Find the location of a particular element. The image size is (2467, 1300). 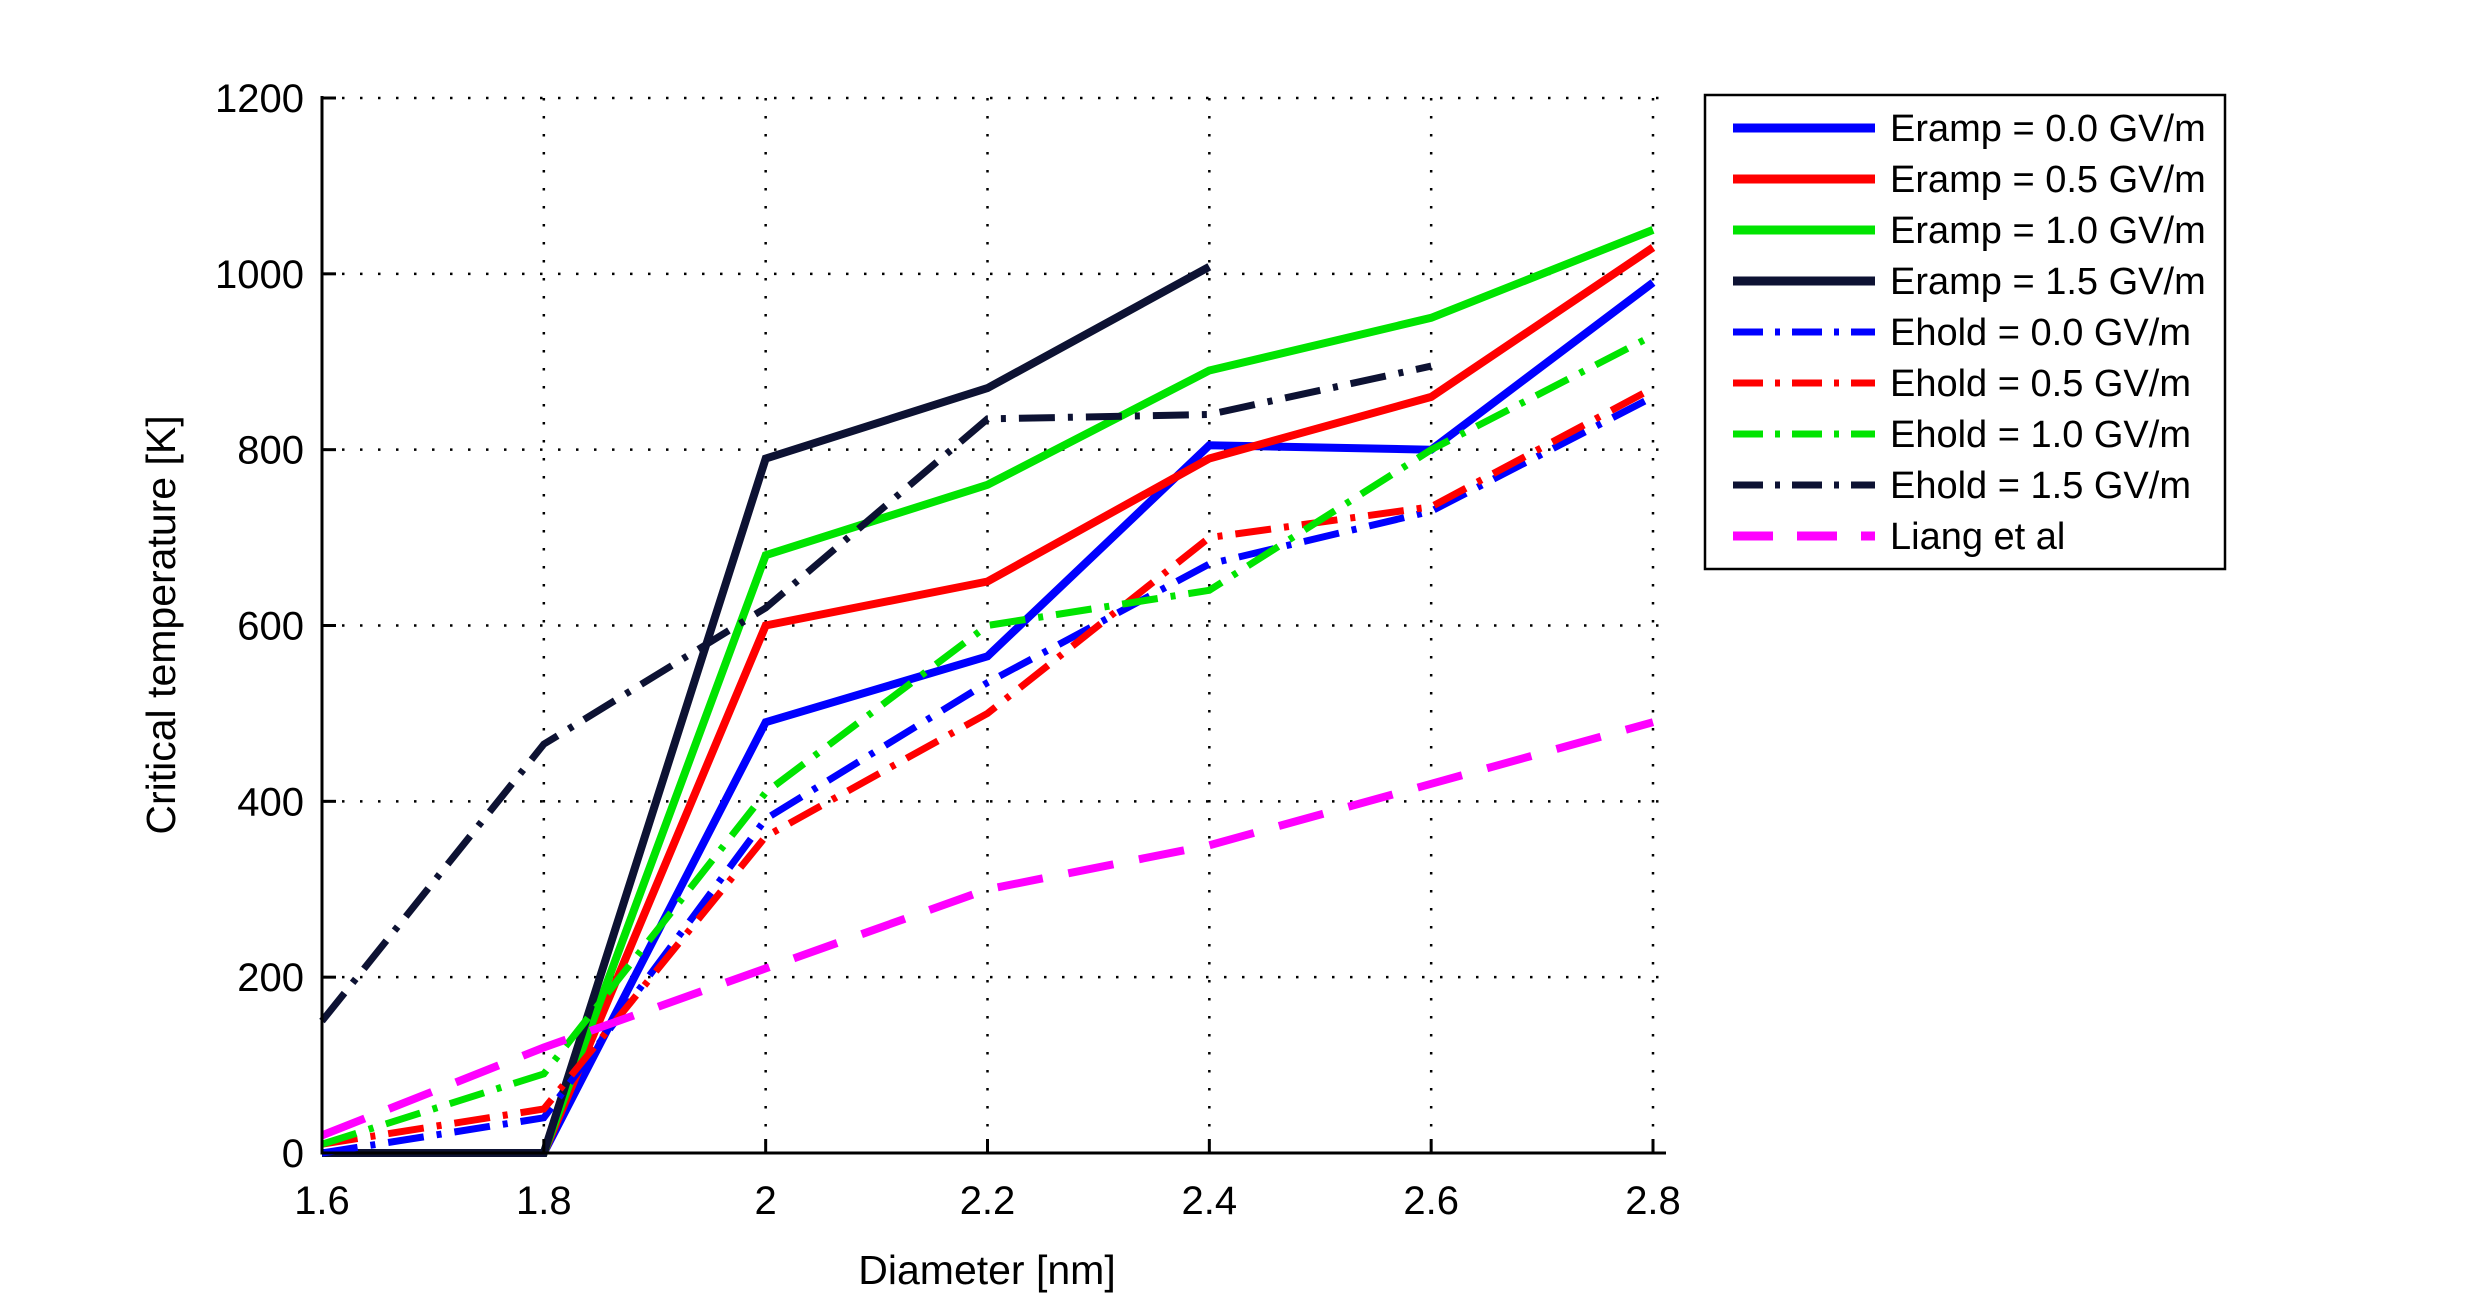

x-tick-label: 2 is located at coordinates (766, 1201).